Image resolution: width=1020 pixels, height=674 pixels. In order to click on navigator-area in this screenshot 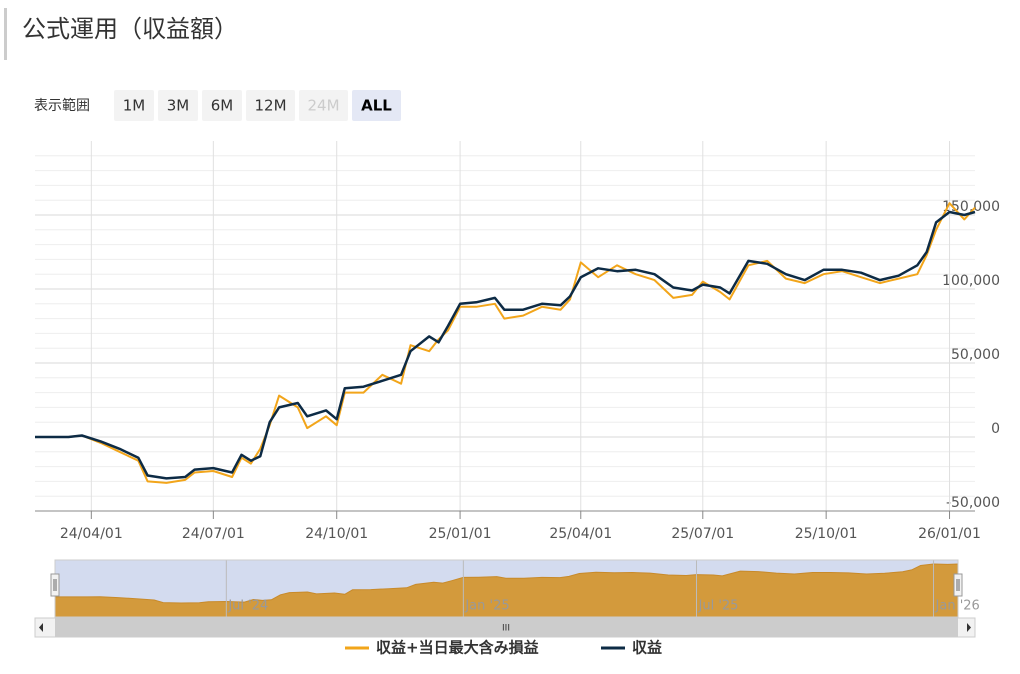, I will do `click(506, 590)`.